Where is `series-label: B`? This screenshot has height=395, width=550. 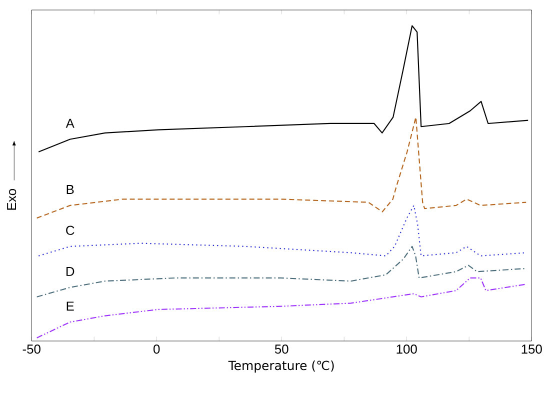
series-label: B is located at coordinates (70, 189).